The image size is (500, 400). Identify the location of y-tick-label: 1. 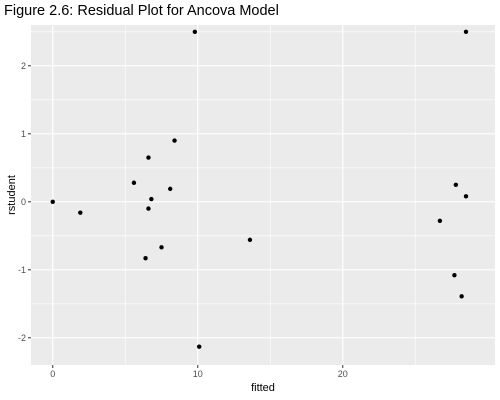
(23, 134).